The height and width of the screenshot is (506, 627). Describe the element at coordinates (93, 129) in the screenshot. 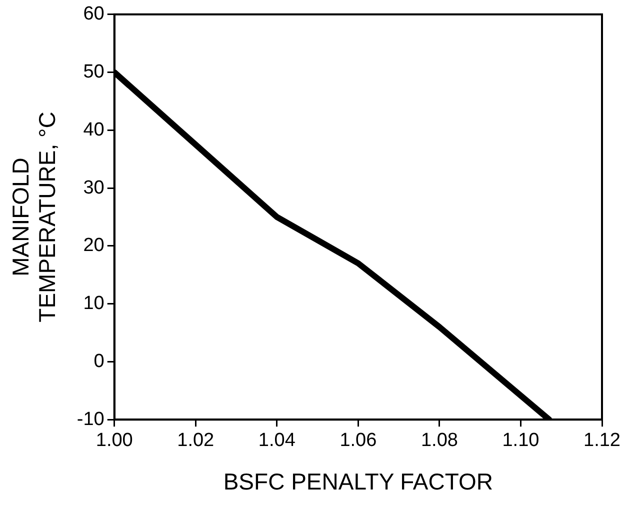

I see `y-tick-label: 40` at that location.